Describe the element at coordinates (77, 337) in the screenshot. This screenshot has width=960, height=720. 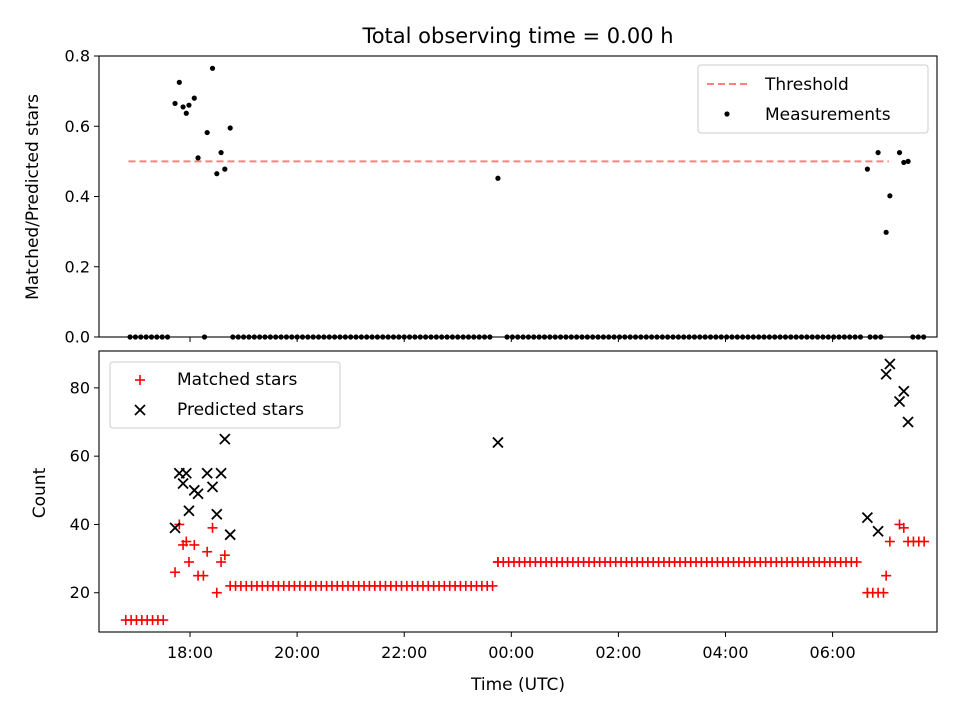
I see `y-tick-label: 0.0` at that location.